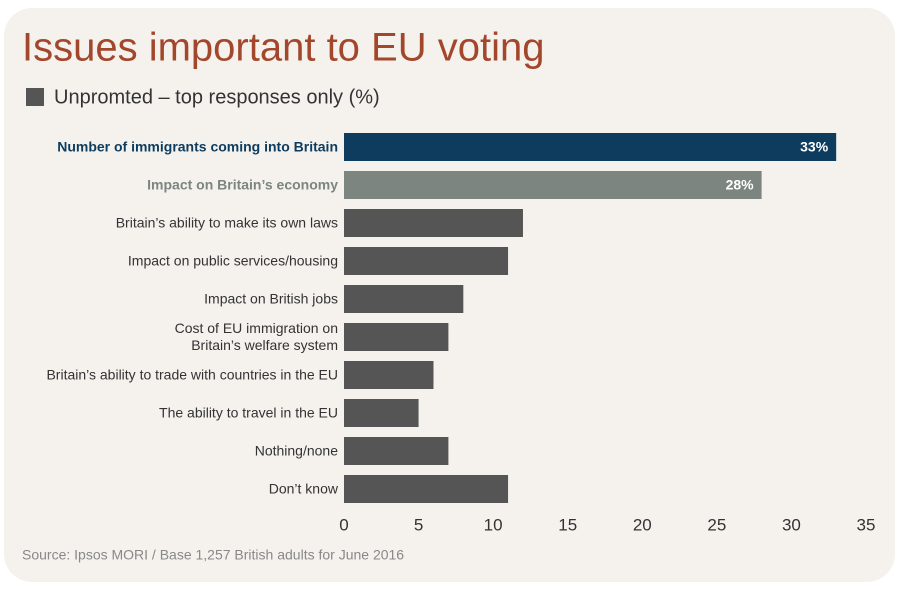 This screenshot has width=900, height=591. Describe the element at coordinates (248, 412) in the screenshot. I see `category-label: The ability to travel in the EU` at that location.